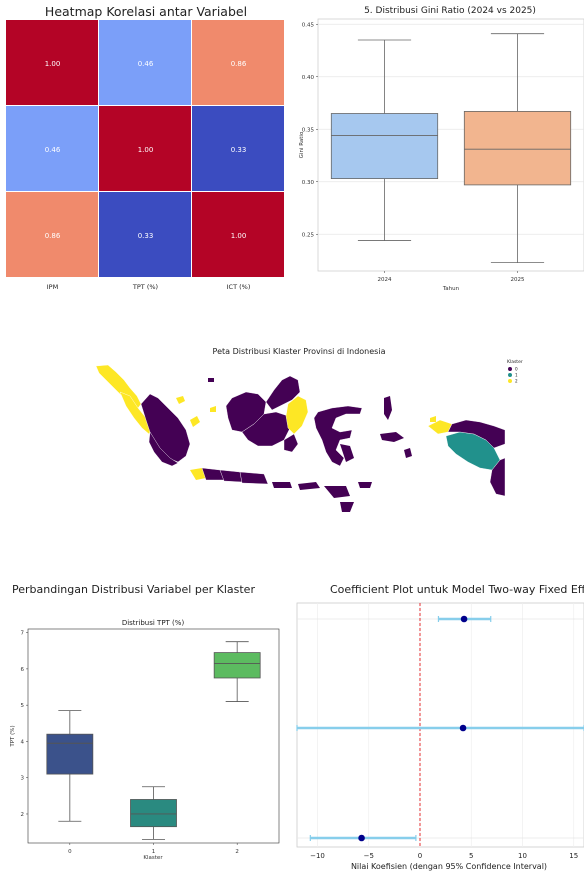 Image resolution: width=584 pixels, height=876 pixels. Describe the element at coordinates (283, 393) in the screenshot. I see `map-region-kalimantan-north` at that location.